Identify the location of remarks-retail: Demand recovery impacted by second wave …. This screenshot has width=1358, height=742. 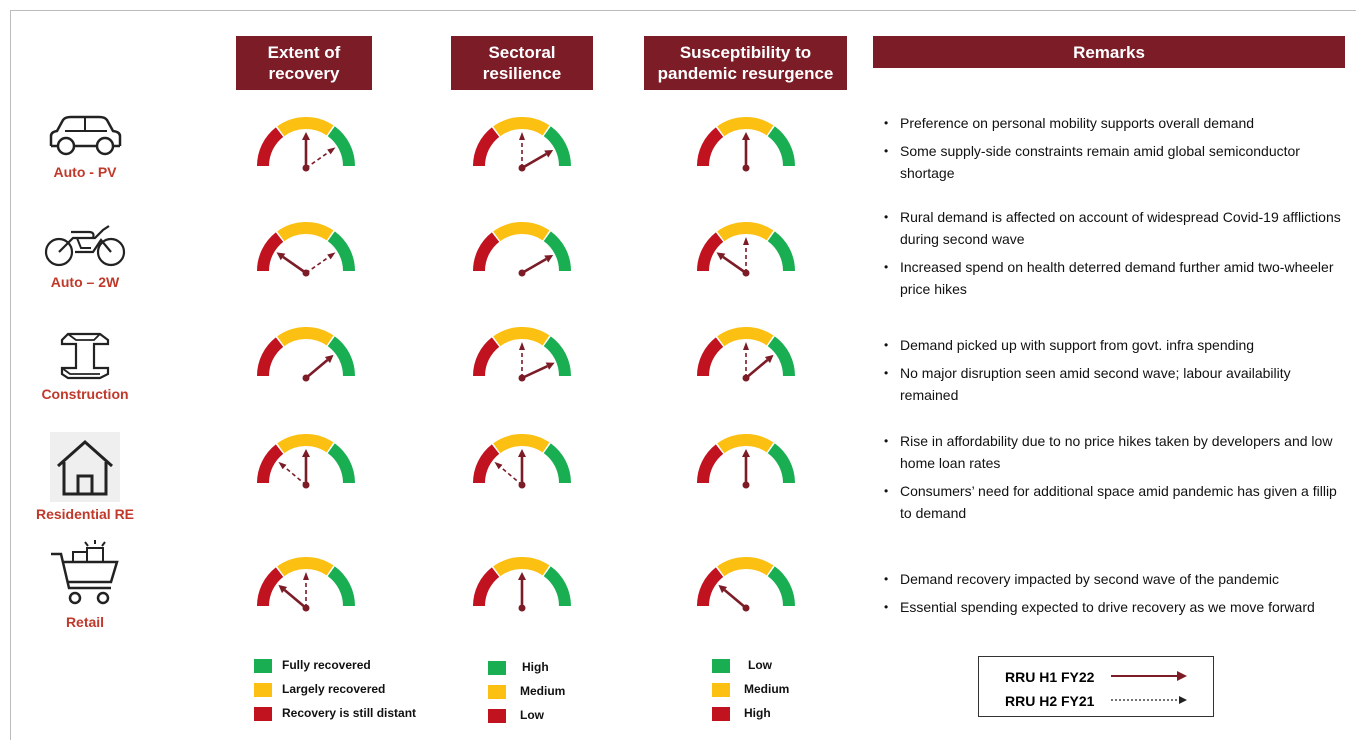
(1114, 596).